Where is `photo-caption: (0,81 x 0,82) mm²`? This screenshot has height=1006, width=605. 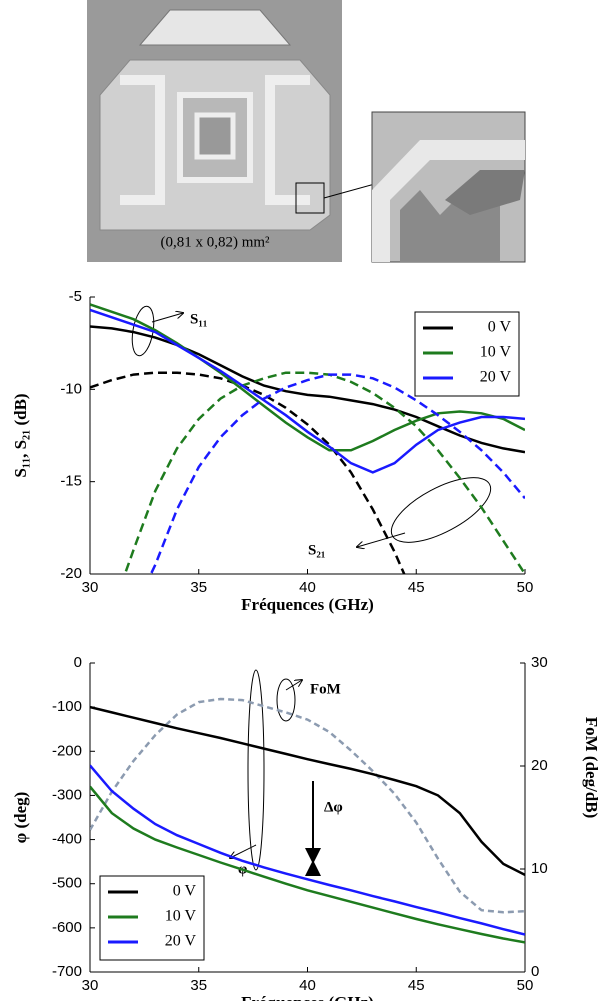 photo-caption: (0,81 x 0,82) mm² is located at coordinates (215, 242).